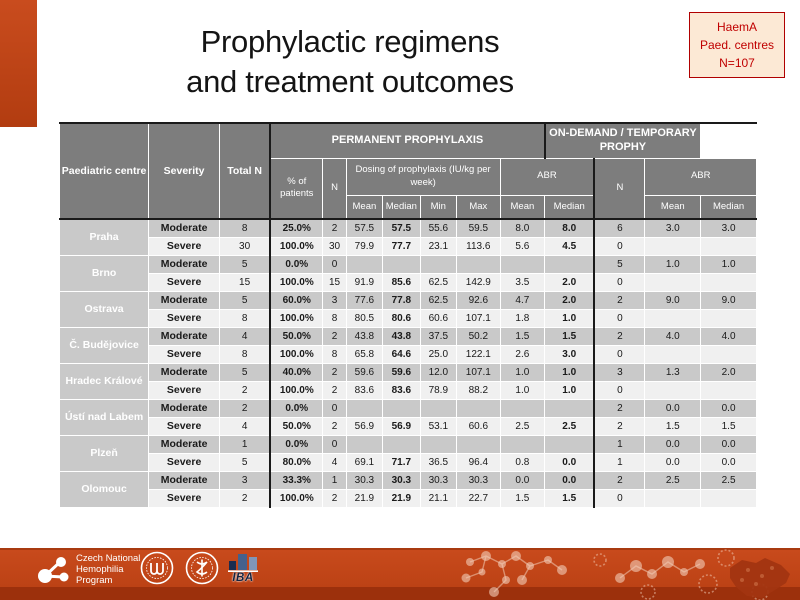 The width and height of the screenshot is (800, 600). I want to click on total-n-cell: 2, so click(245, 408).